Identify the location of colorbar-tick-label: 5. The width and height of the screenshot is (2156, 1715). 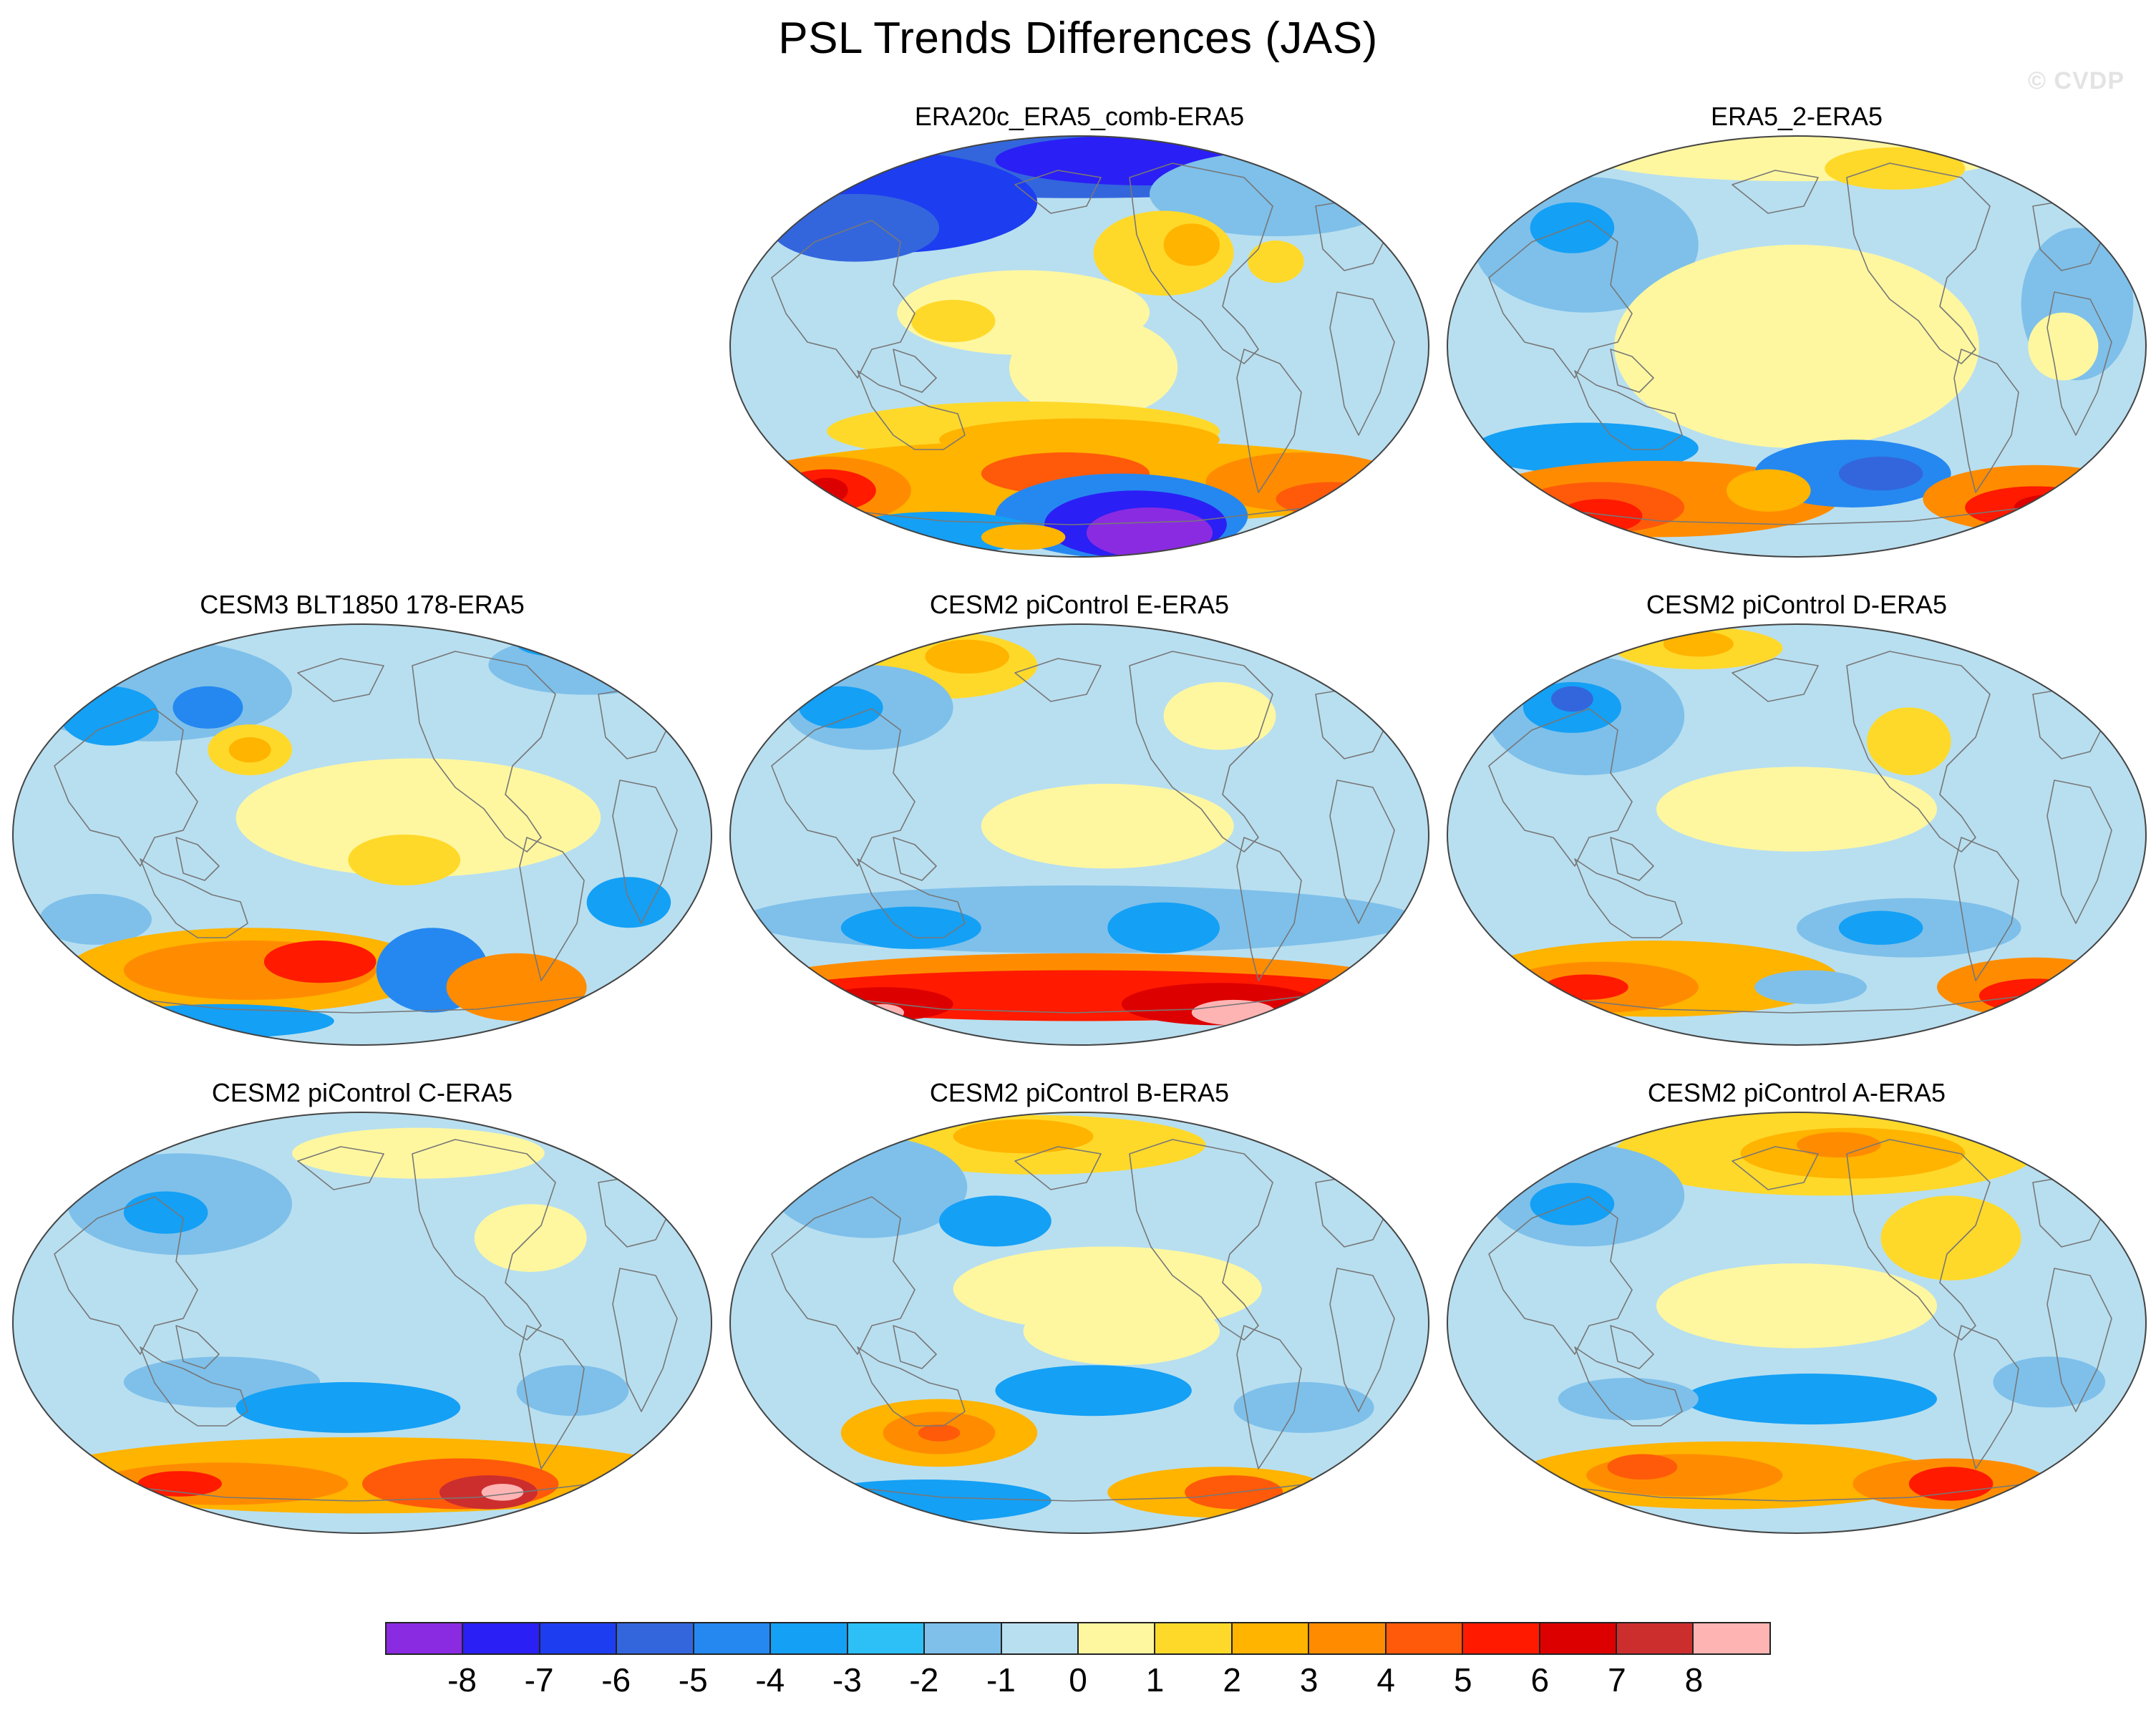
(1462, 1680).